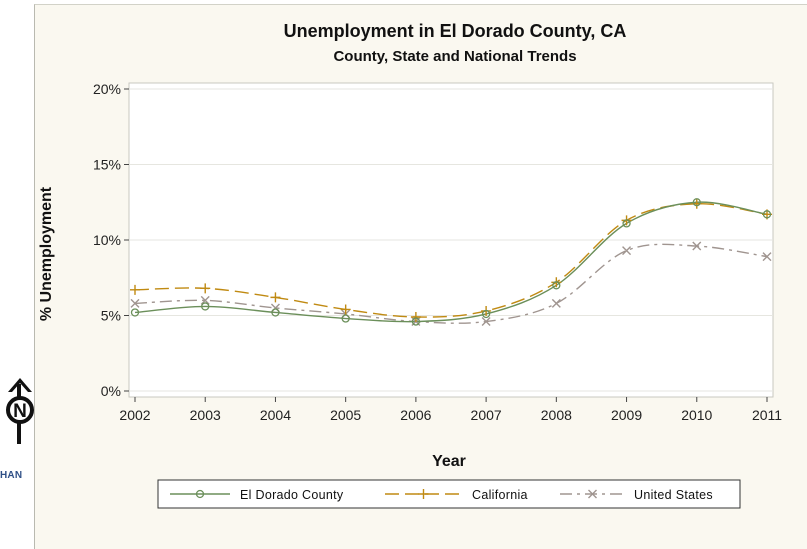 This screenshot has width=807, height=549. I want to click on x-tick-label: 2011, so click(767, 415).